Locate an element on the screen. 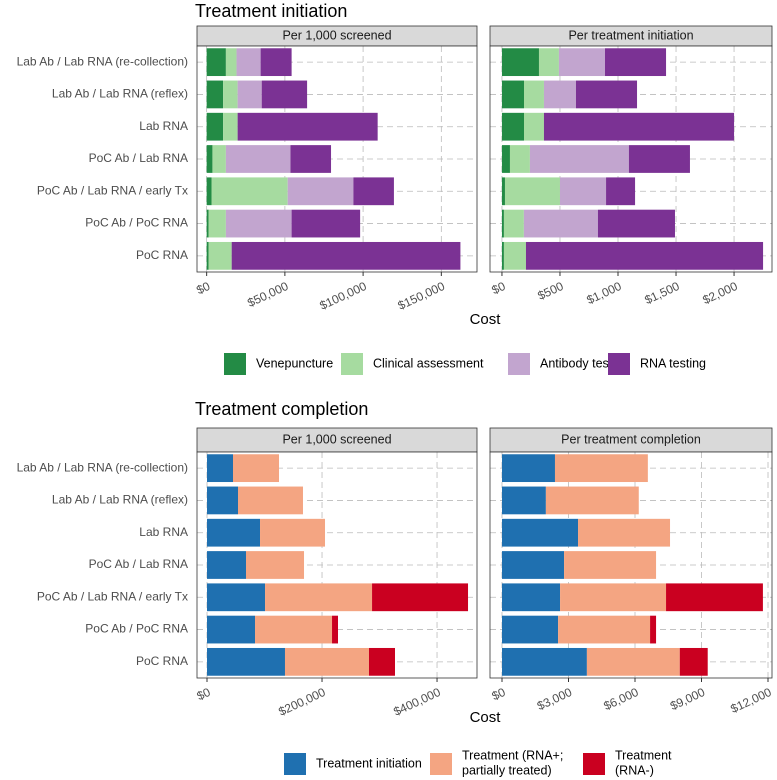 The height and width of the screenshot is (780, 777). x-tick-label: $100,000 is located at coordinates (343, 296).